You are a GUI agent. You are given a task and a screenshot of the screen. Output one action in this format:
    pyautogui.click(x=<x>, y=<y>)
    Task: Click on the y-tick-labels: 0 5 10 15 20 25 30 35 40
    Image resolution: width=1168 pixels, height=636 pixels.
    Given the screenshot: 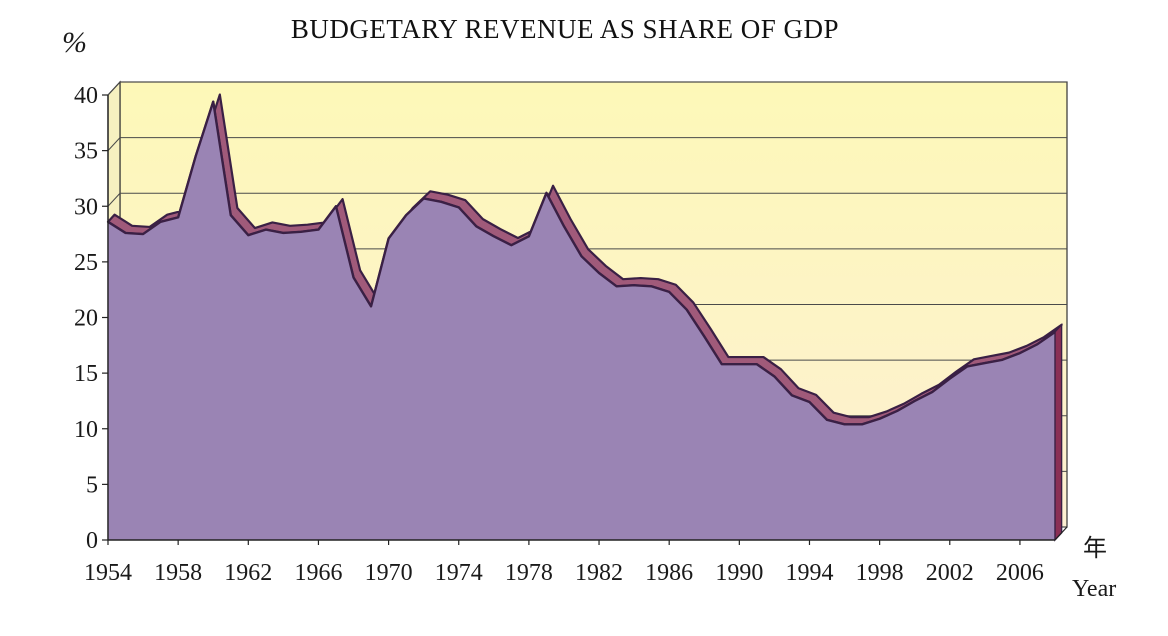 What is the action you would take?
    pyautogui.click(x=86, y=318)
    